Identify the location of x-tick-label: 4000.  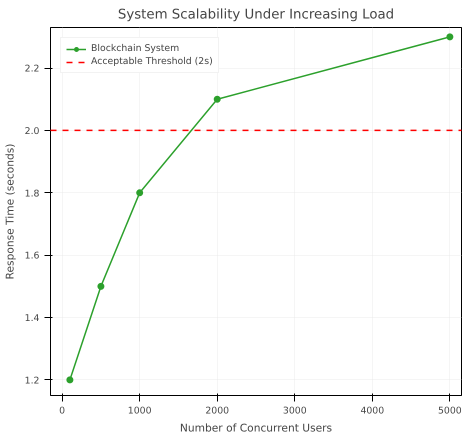
(372, 411).